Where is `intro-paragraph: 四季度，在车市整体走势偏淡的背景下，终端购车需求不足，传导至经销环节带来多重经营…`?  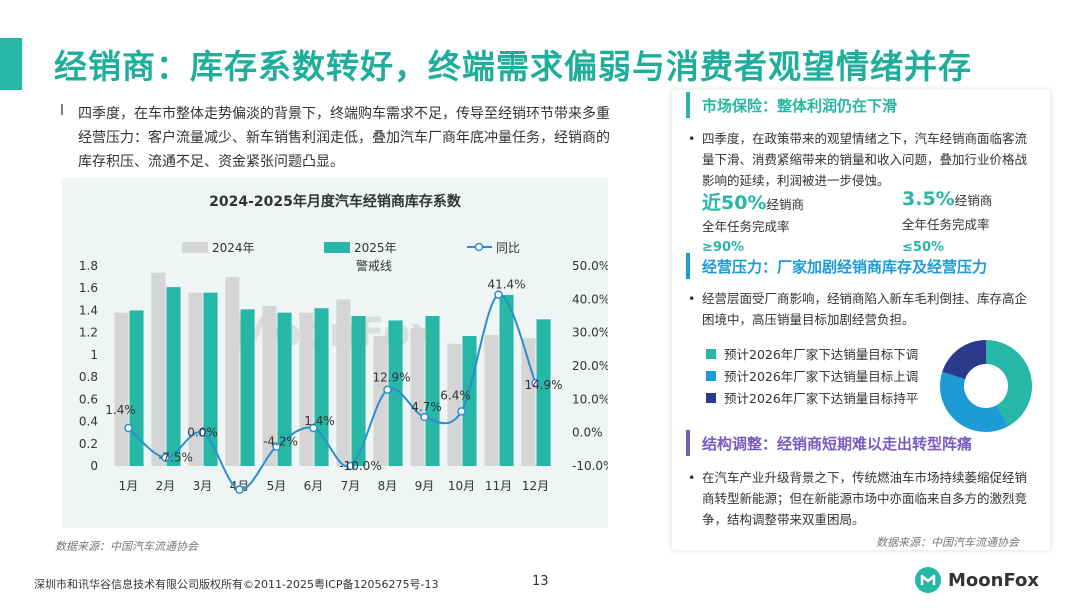
intro-paragraph: 四季度，在车市整体走势偏淡的背景下，终端购车需求不足，传导至经销环节带来多重经营… is located at coordinates (344, 138).